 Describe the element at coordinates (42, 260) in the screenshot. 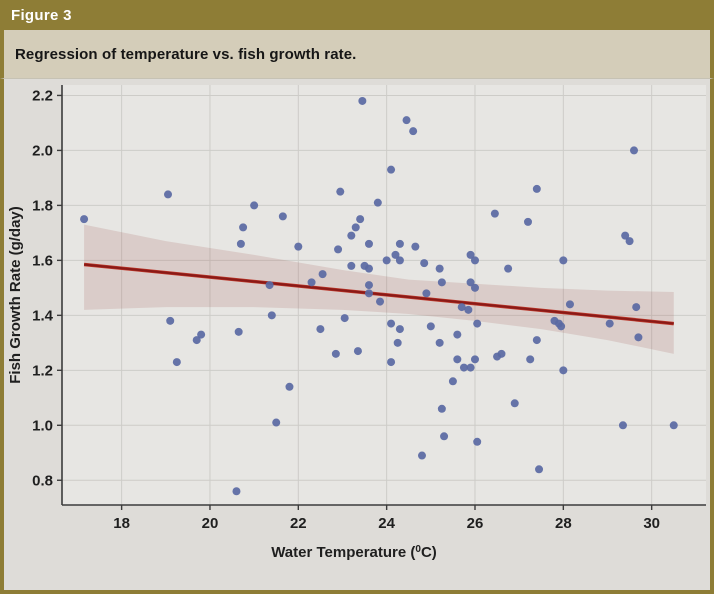

I see `y-tick-label: 1.6` at that location.